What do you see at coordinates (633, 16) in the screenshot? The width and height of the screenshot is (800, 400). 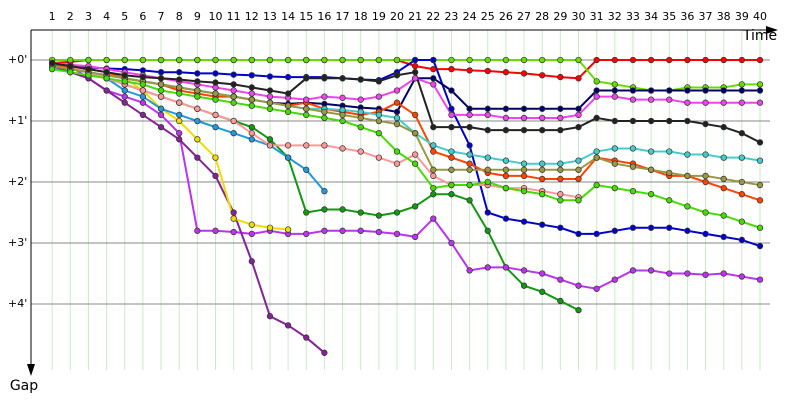 I see `x-tick-label: 33` at bounding box center [633, 16].